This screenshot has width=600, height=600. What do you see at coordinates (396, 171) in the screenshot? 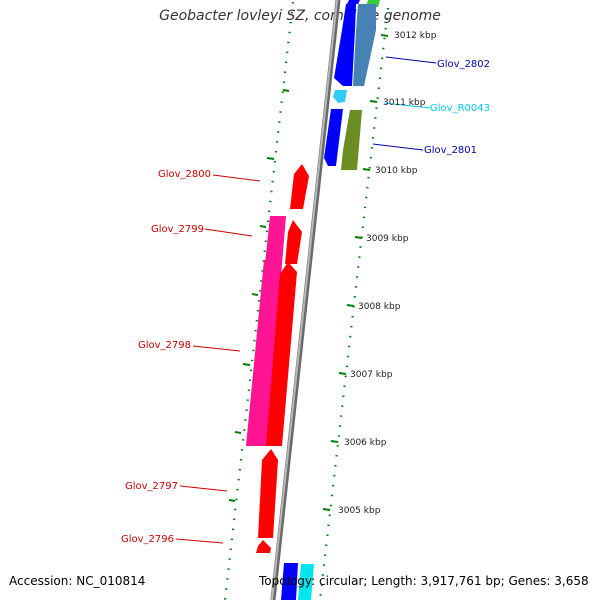
I see `kbp-label-3010: 3010 kbp` at bounding box center [396, 171].